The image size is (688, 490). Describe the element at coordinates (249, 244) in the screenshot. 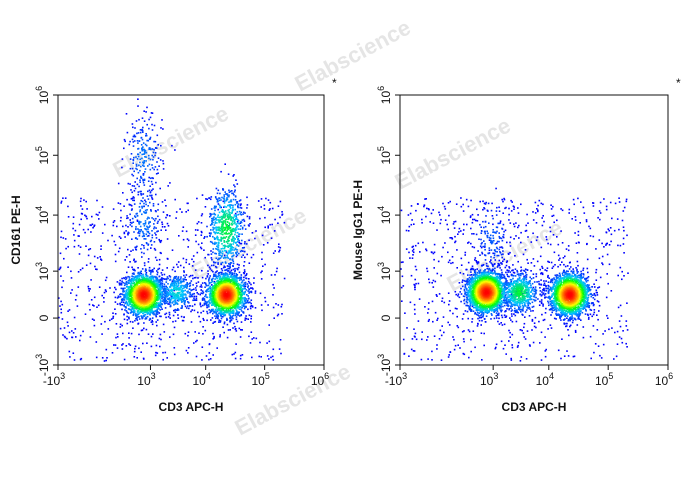

I see `watermark-3: Elabscience` at that location.